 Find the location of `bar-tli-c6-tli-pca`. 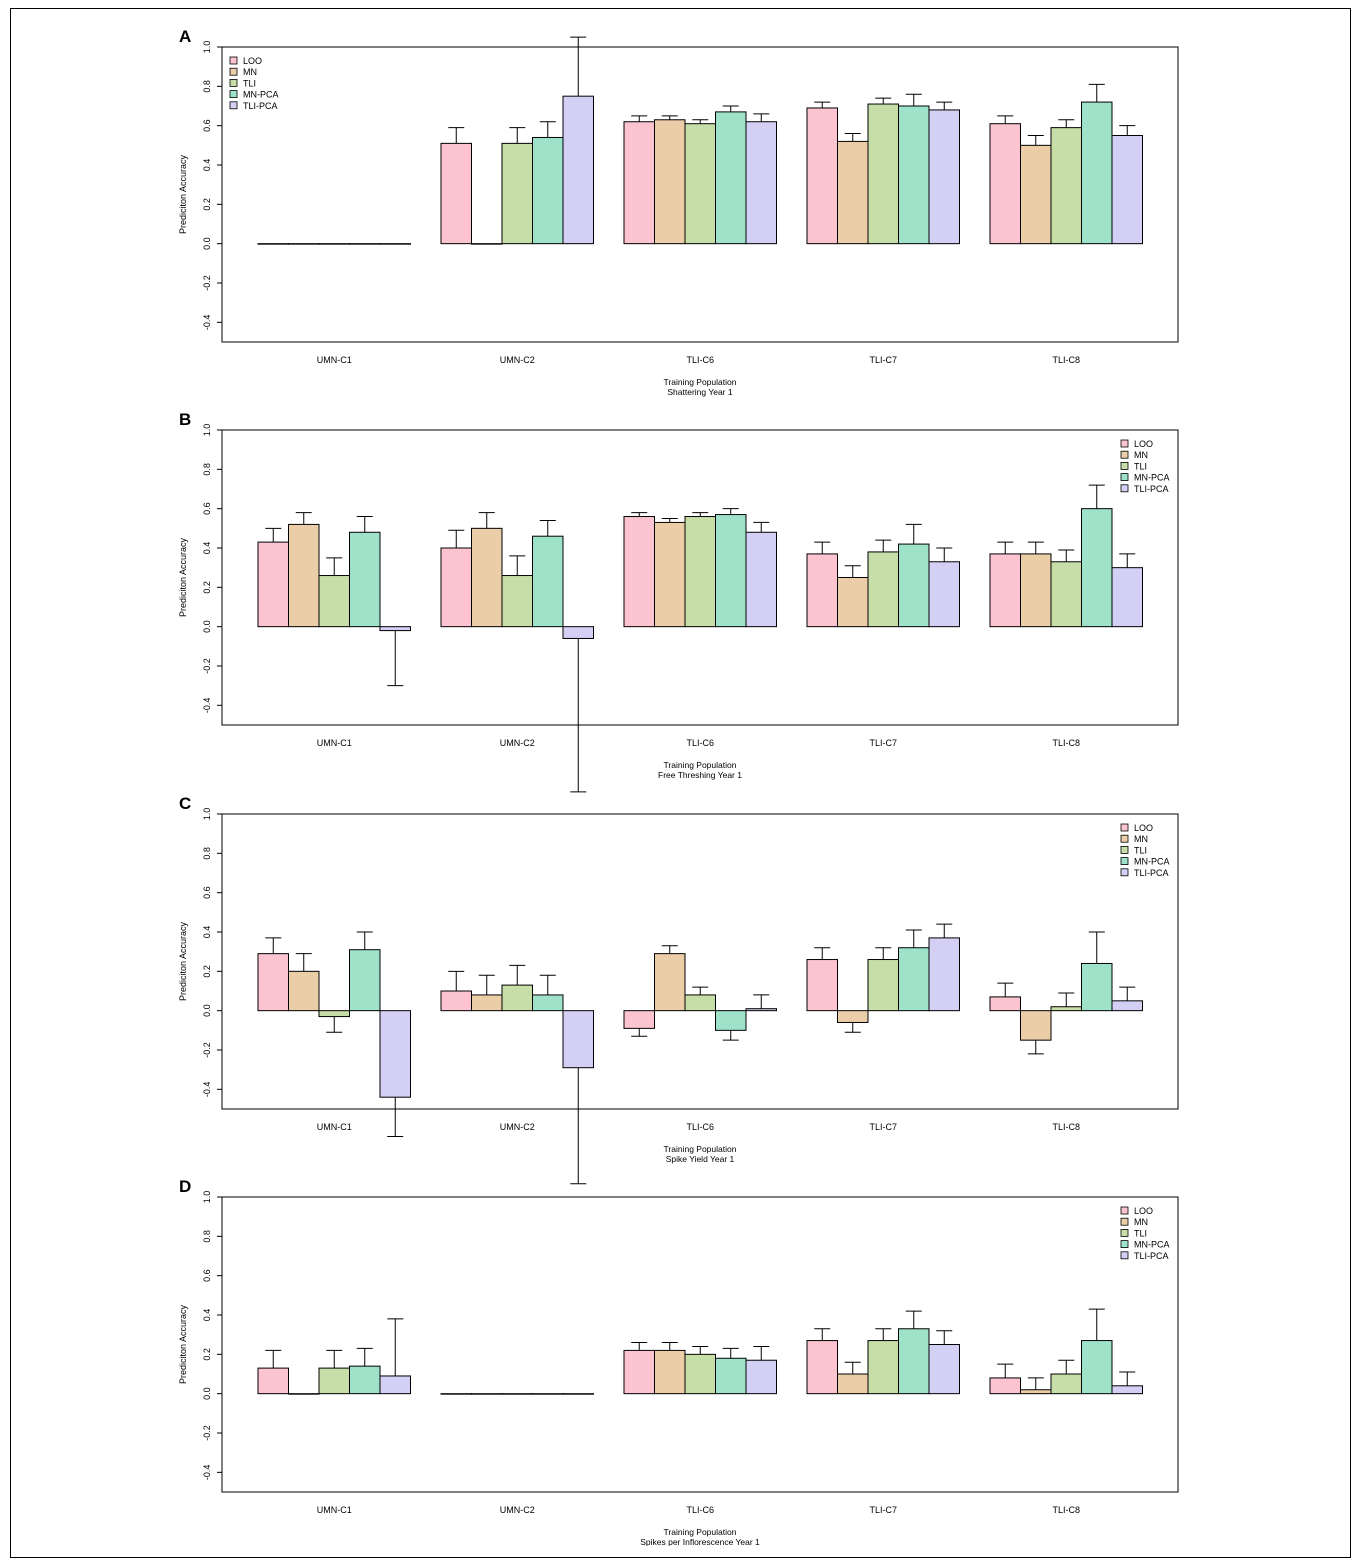

bar-tli-c6-tli-pca is located at coordinates (761, 579).